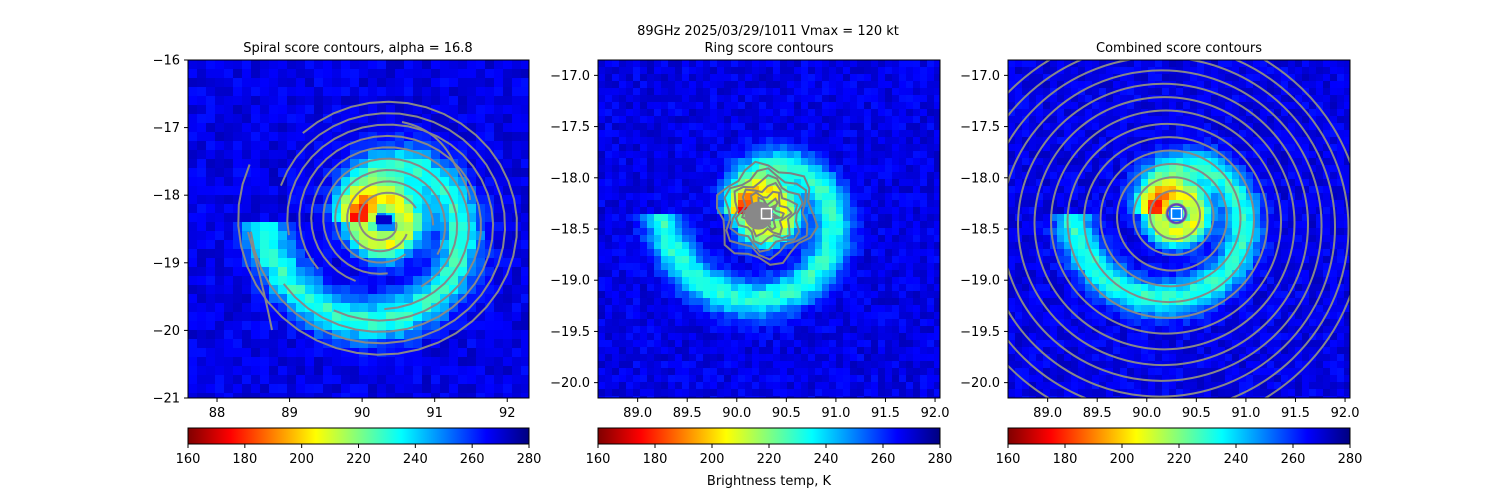 This screenshot has width=1500, height=500. I want to click on x-tick-label: 91.5, so click(885, 413).